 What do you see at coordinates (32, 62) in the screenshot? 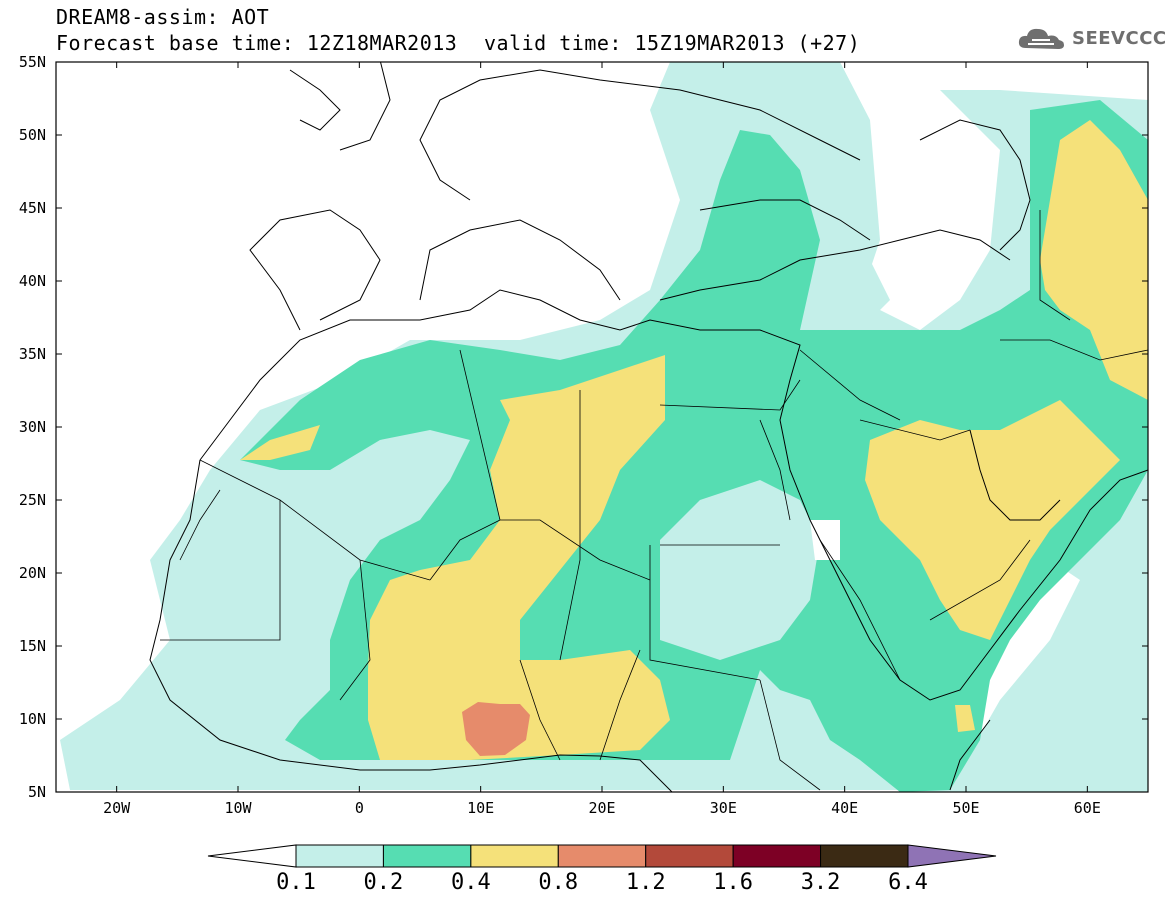
I see `lat-label: 55N` at bounding box center [32, 62].